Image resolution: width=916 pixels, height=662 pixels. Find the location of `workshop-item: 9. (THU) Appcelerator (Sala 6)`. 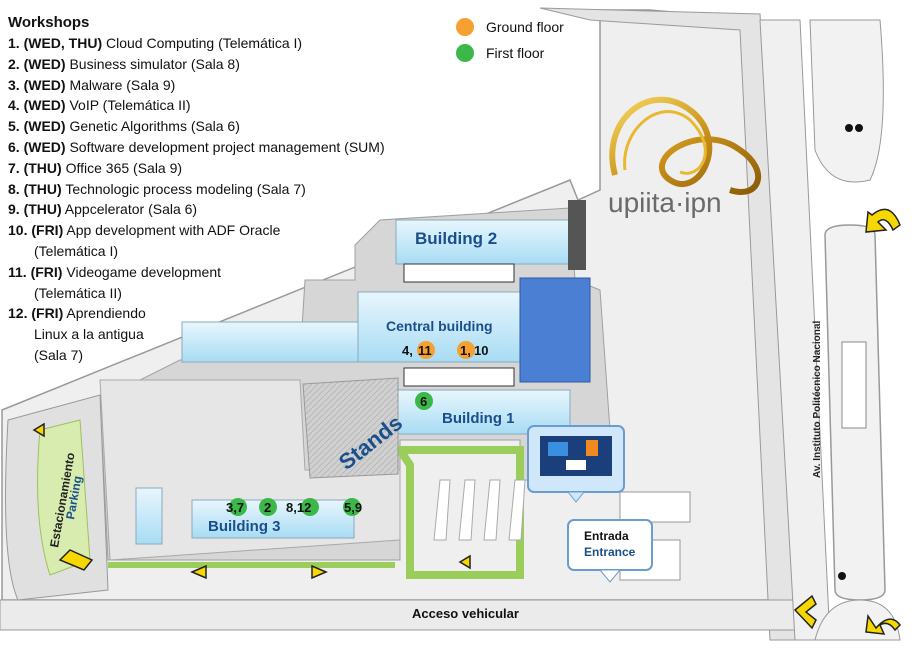

workshop-item: 9. (THU) Appcelerator (Sala 6) is located at coordinates (228, 209).